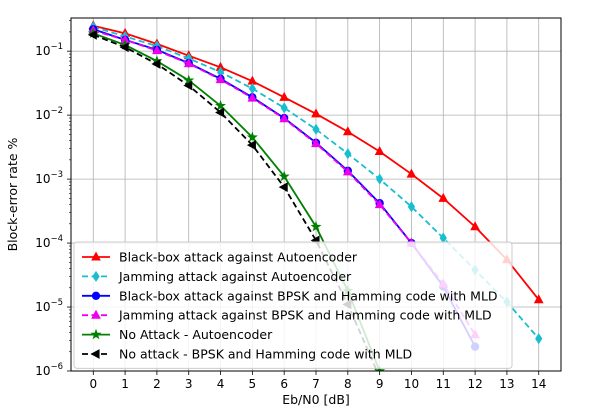  I want to click on x-tick-label: 3, so click(189, 384).